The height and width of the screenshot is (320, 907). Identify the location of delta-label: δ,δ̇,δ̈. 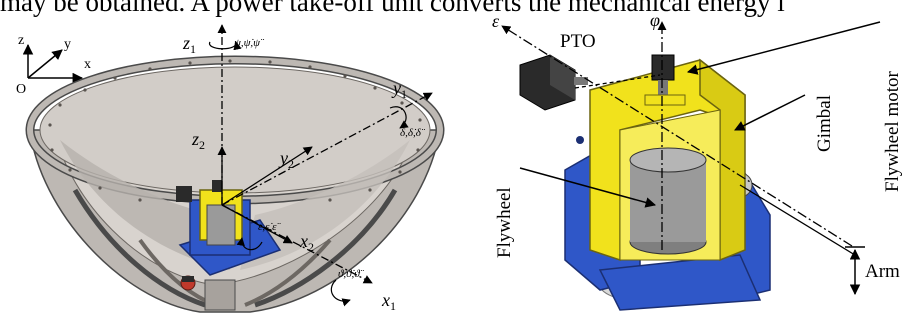
(413, 133).